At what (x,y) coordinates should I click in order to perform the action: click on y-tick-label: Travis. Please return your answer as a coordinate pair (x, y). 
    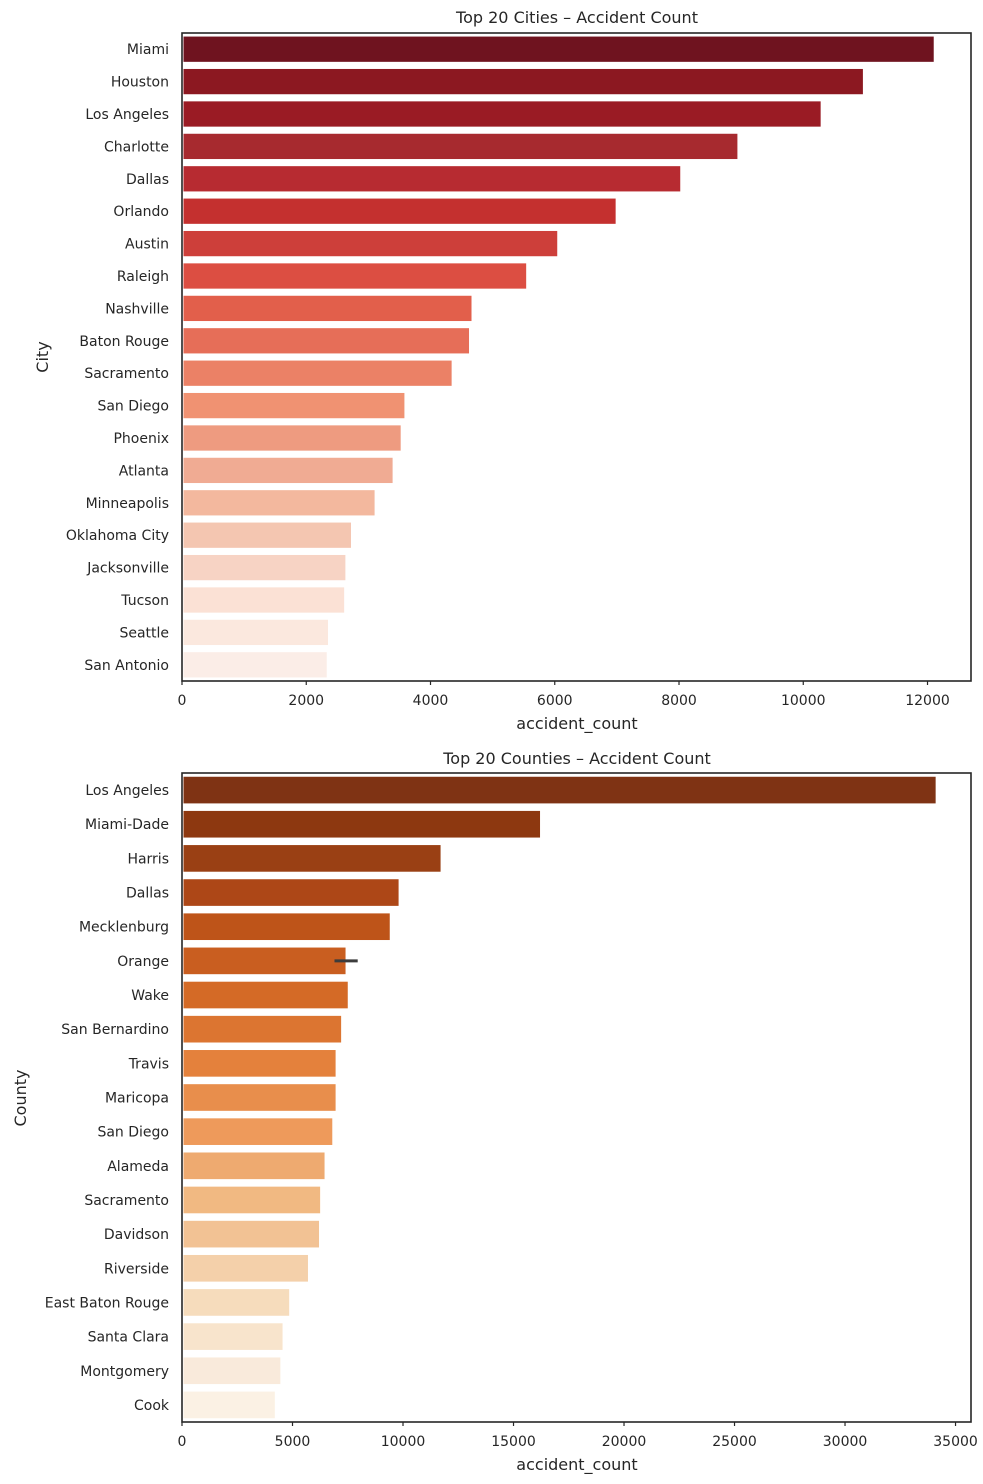
    Looking at the image, I should click on (148, 1064).